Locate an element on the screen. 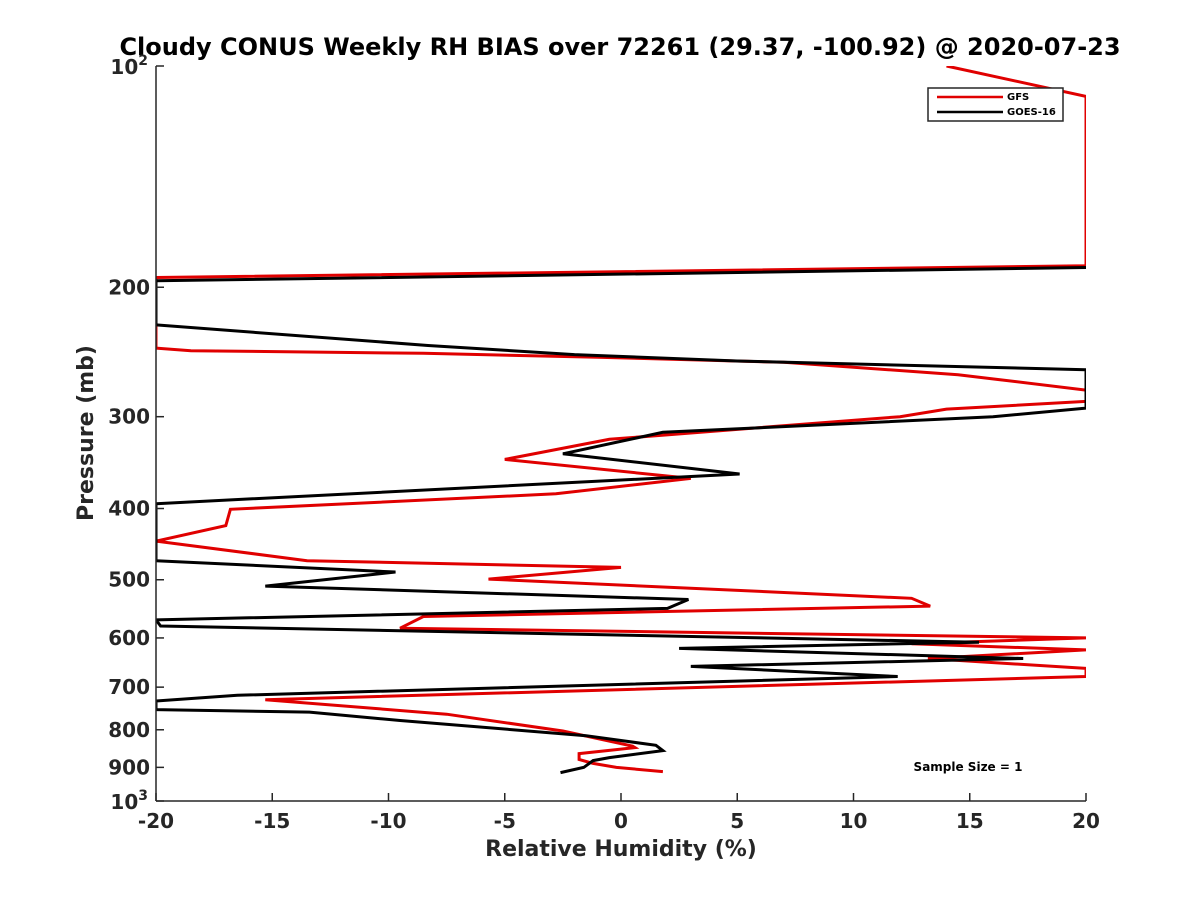 The width and height of the screenshot is (1200, 900). legend-label-gfs: GFS is located at coordinates (1018, 97).